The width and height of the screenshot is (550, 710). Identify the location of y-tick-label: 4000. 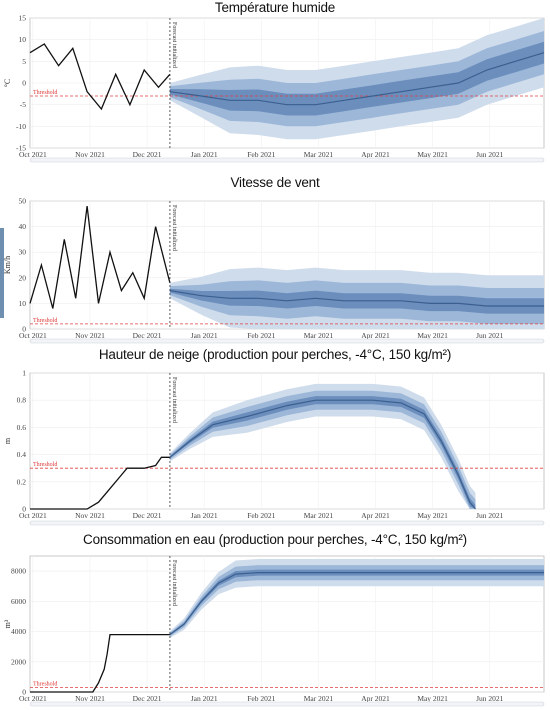
(18, 631).